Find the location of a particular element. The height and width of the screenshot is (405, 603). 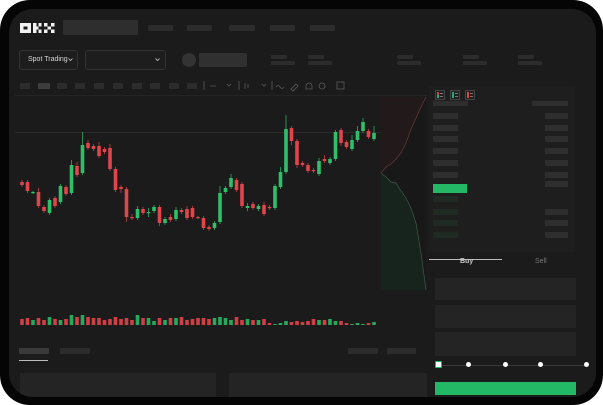

tab-open-orders is located at coordinates (34, 351).